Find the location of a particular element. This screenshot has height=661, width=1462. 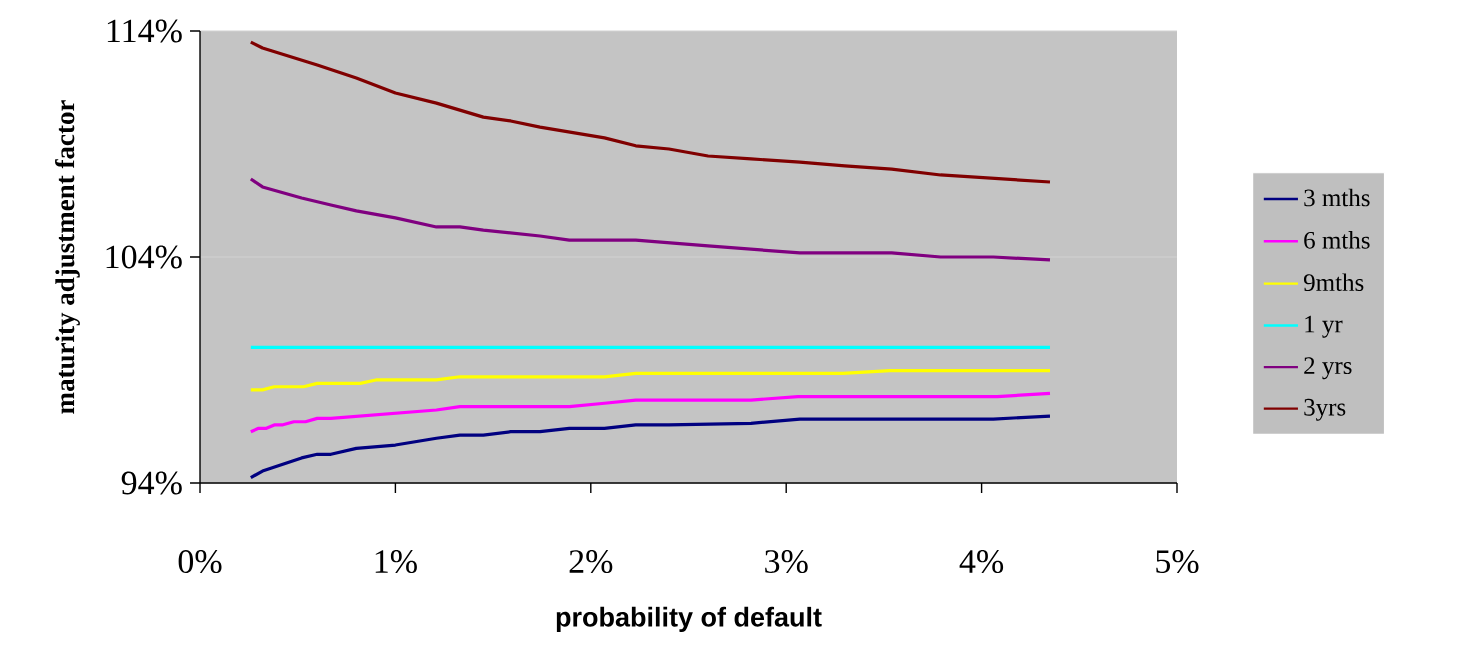

legend-label: 2 yrs is located at coordinates (1328, 368).